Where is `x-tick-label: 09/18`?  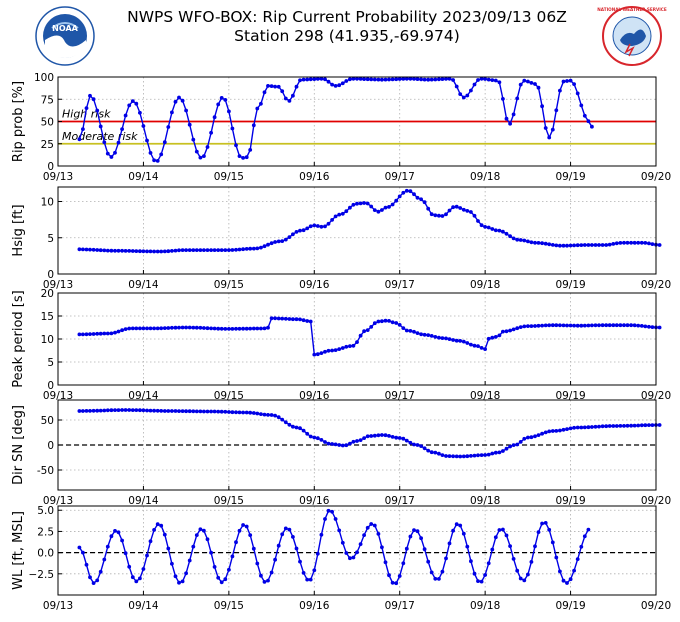
x-tick-label: 09/18 is located at coordinates (485, 501).